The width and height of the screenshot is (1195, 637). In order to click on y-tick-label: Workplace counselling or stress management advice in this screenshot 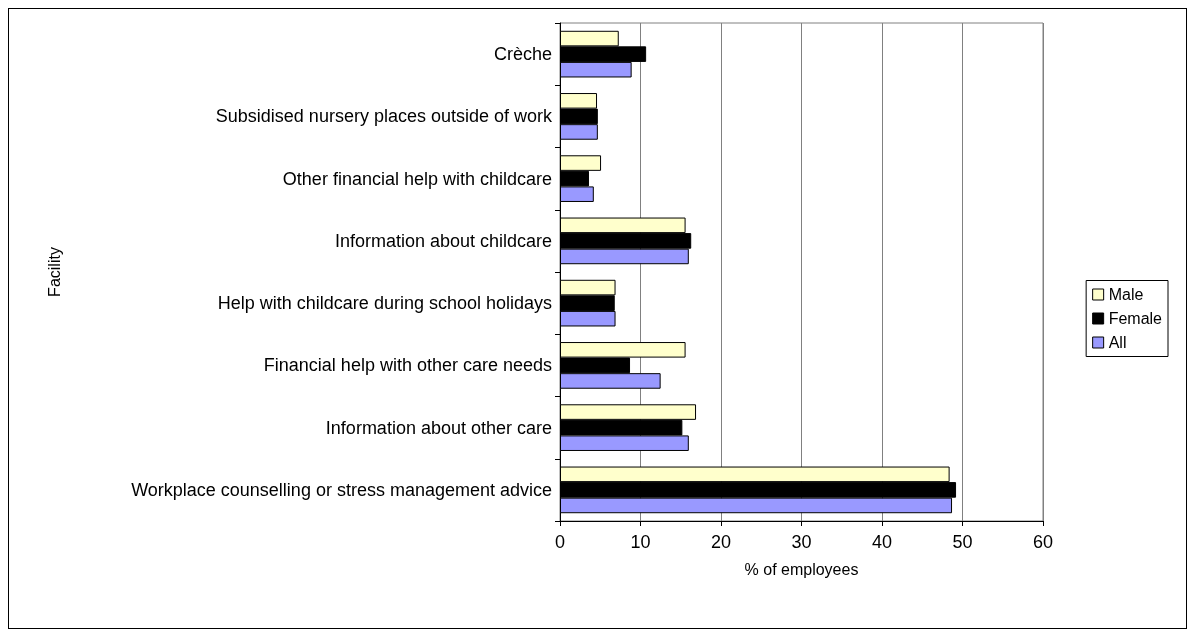, I will do `click(341, 489)`.